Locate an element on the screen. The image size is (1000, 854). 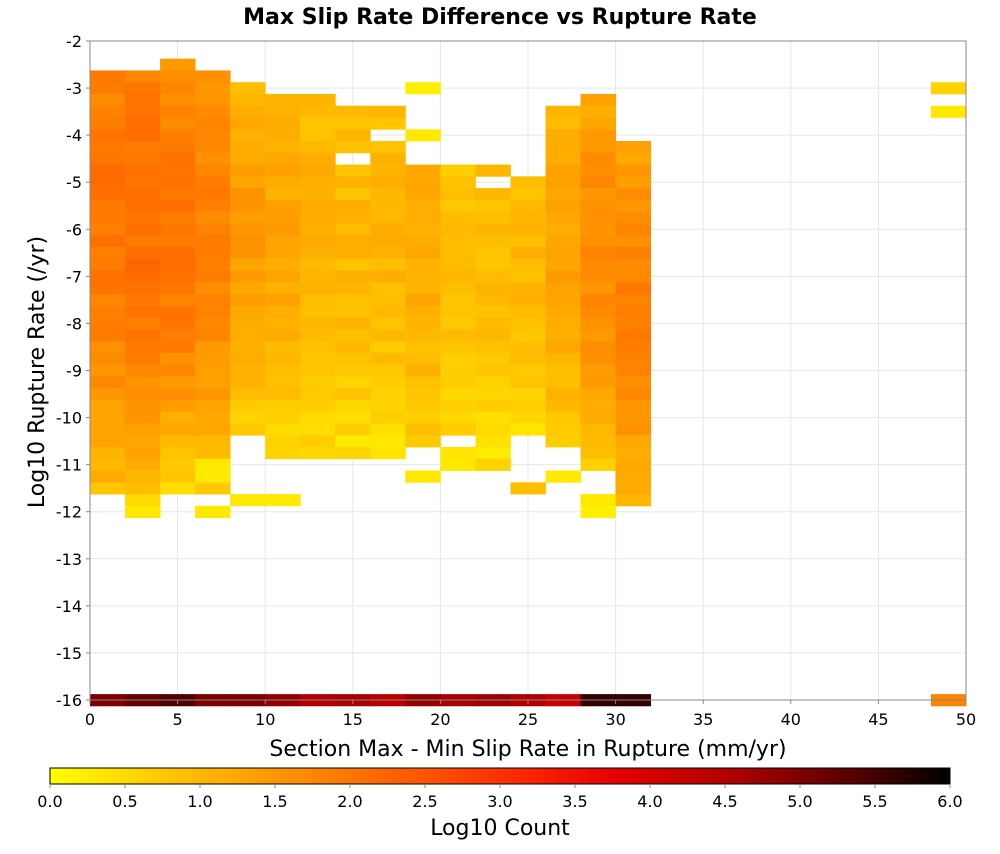
x-tick-label: 5 is located at coordinates (178, 719).